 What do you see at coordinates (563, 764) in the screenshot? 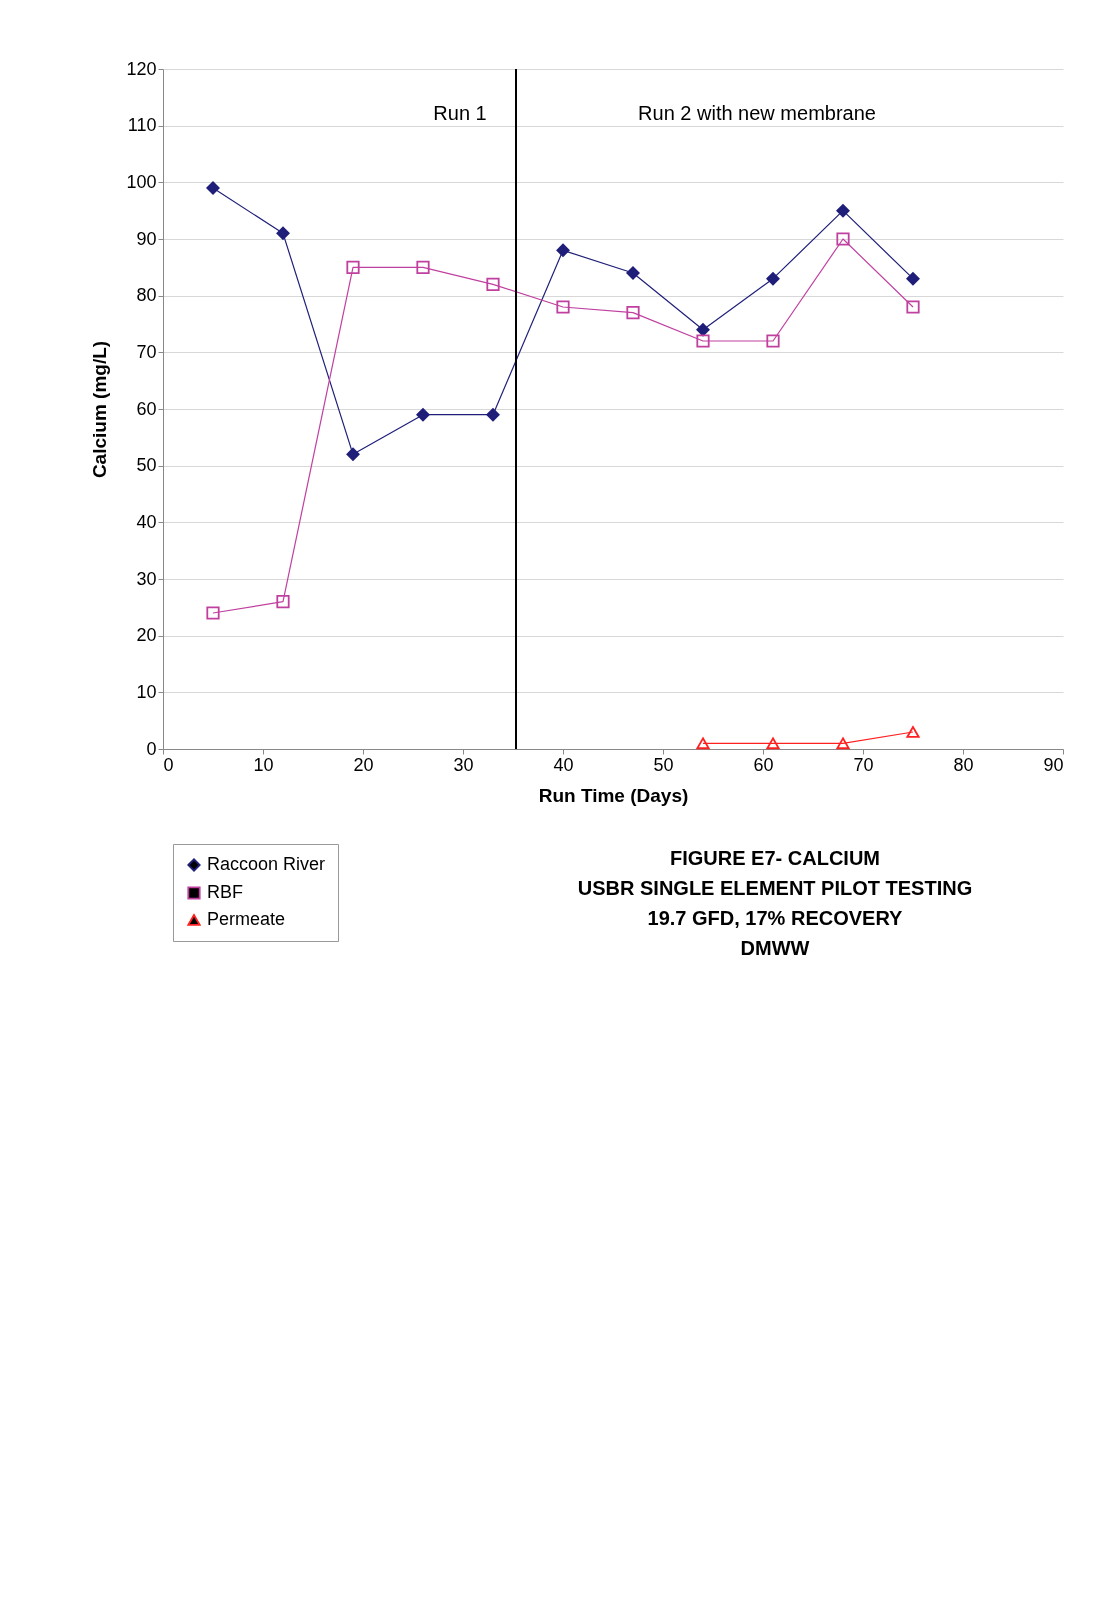
I see `x-tick-label: 40` at bounding box center [563, 764].